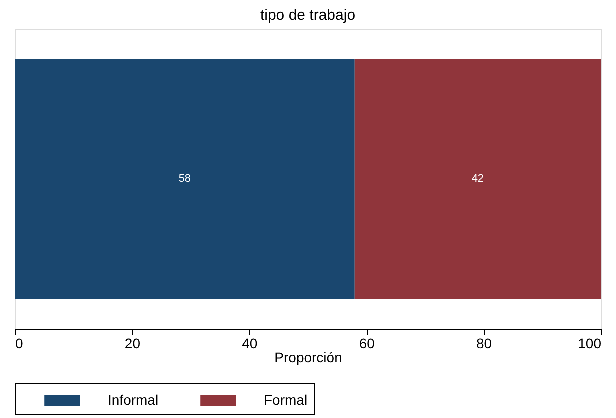 The width and height of the screenshot is (616, 418). What do you see at coordinates (132, 344) in the screenshot?
I see `x-tick-label: 20` at bounding box center [132, 344].